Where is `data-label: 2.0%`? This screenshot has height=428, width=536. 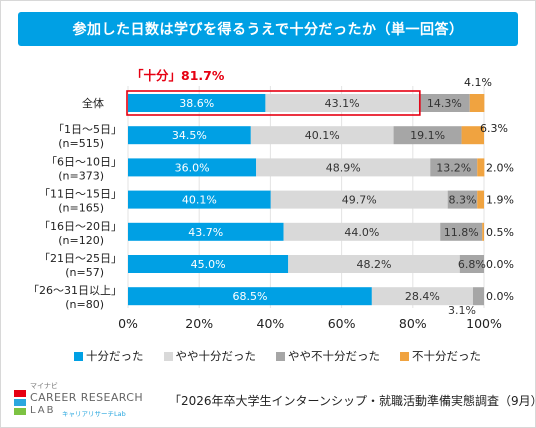
data-label: 2.0% is located at coordinates (500, 167).